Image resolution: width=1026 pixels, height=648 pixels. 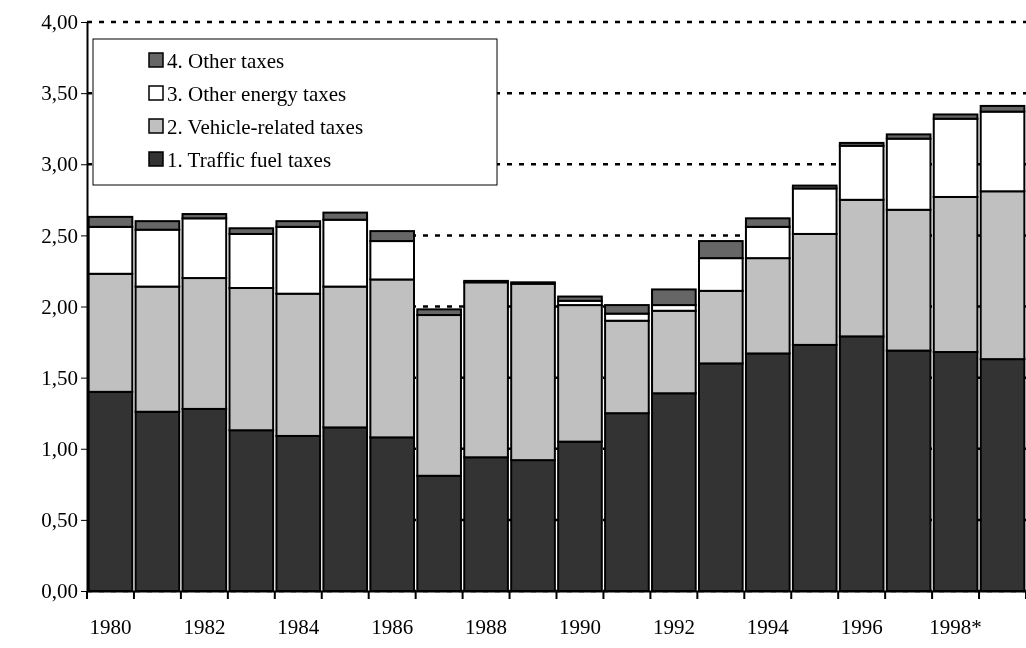 I want to click on legend-label: 2. Vehicle-related taxes, so click(x=265, y=127).